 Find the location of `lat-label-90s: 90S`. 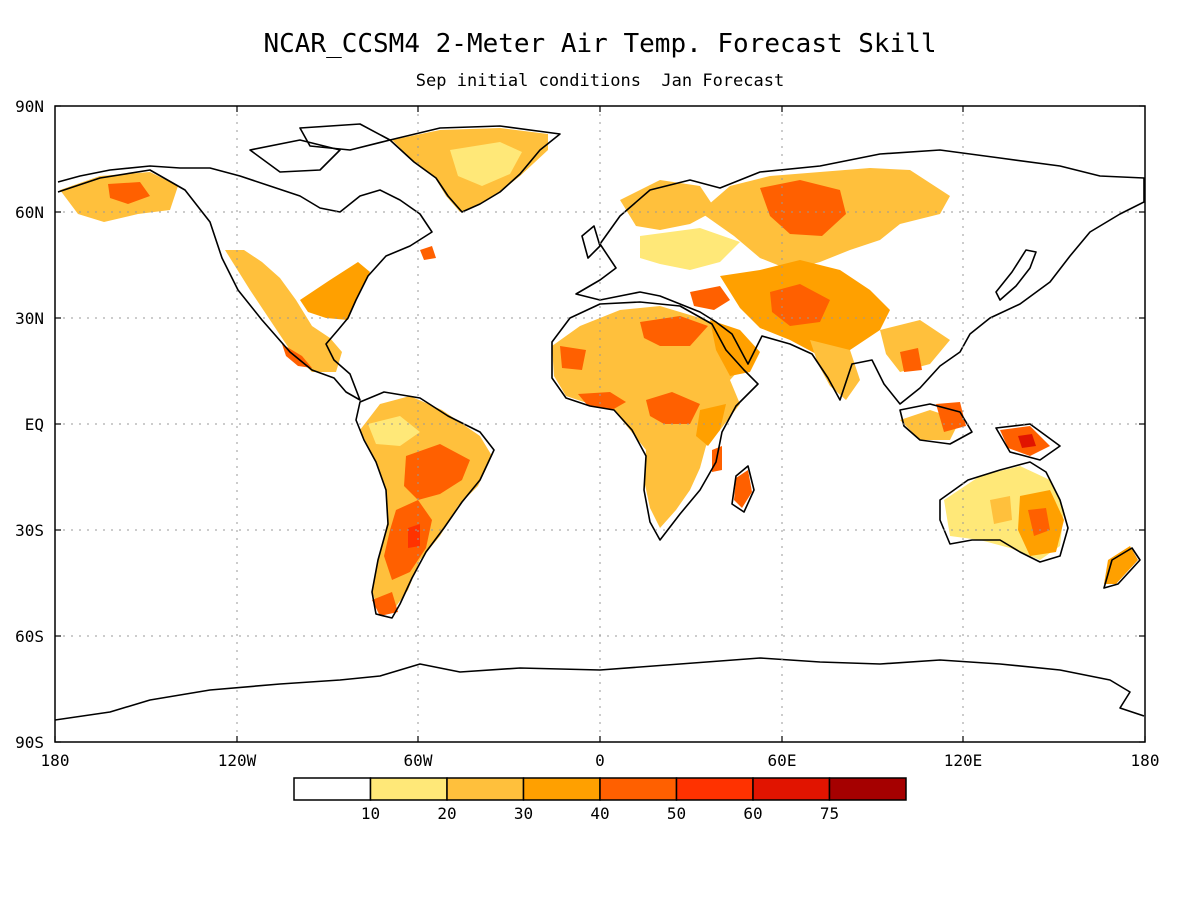

lat-label-90s: 90S is located at coordinates (29, 742).